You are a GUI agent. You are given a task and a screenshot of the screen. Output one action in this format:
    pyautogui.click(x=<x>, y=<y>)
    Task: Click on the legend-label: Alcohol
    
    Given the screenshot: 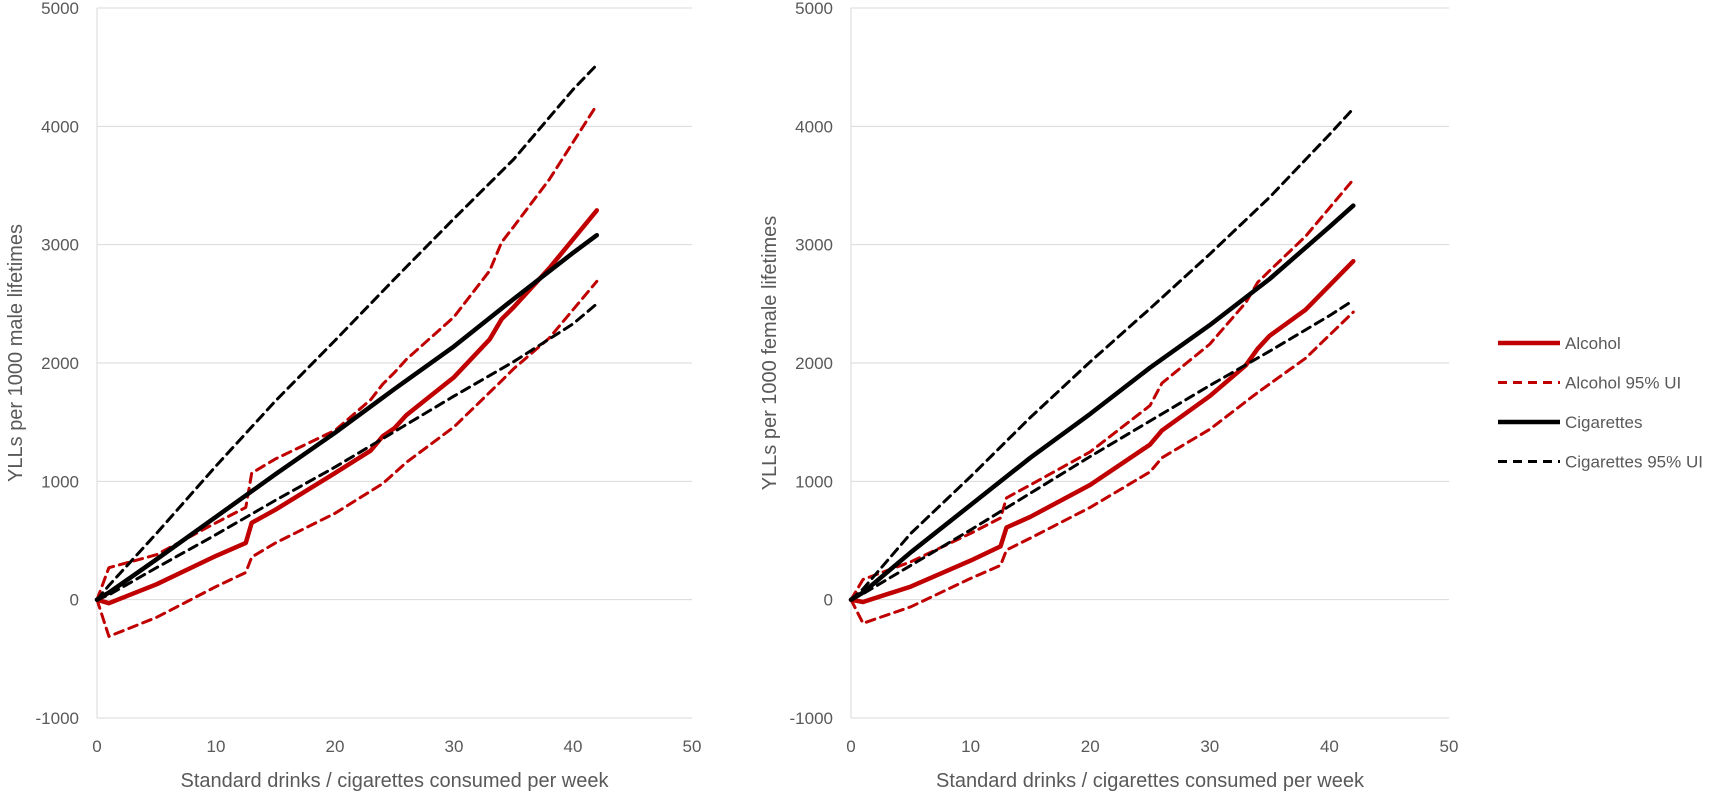 What is the action you would take?
    pyautogui.click(x=1593, y=343)
    